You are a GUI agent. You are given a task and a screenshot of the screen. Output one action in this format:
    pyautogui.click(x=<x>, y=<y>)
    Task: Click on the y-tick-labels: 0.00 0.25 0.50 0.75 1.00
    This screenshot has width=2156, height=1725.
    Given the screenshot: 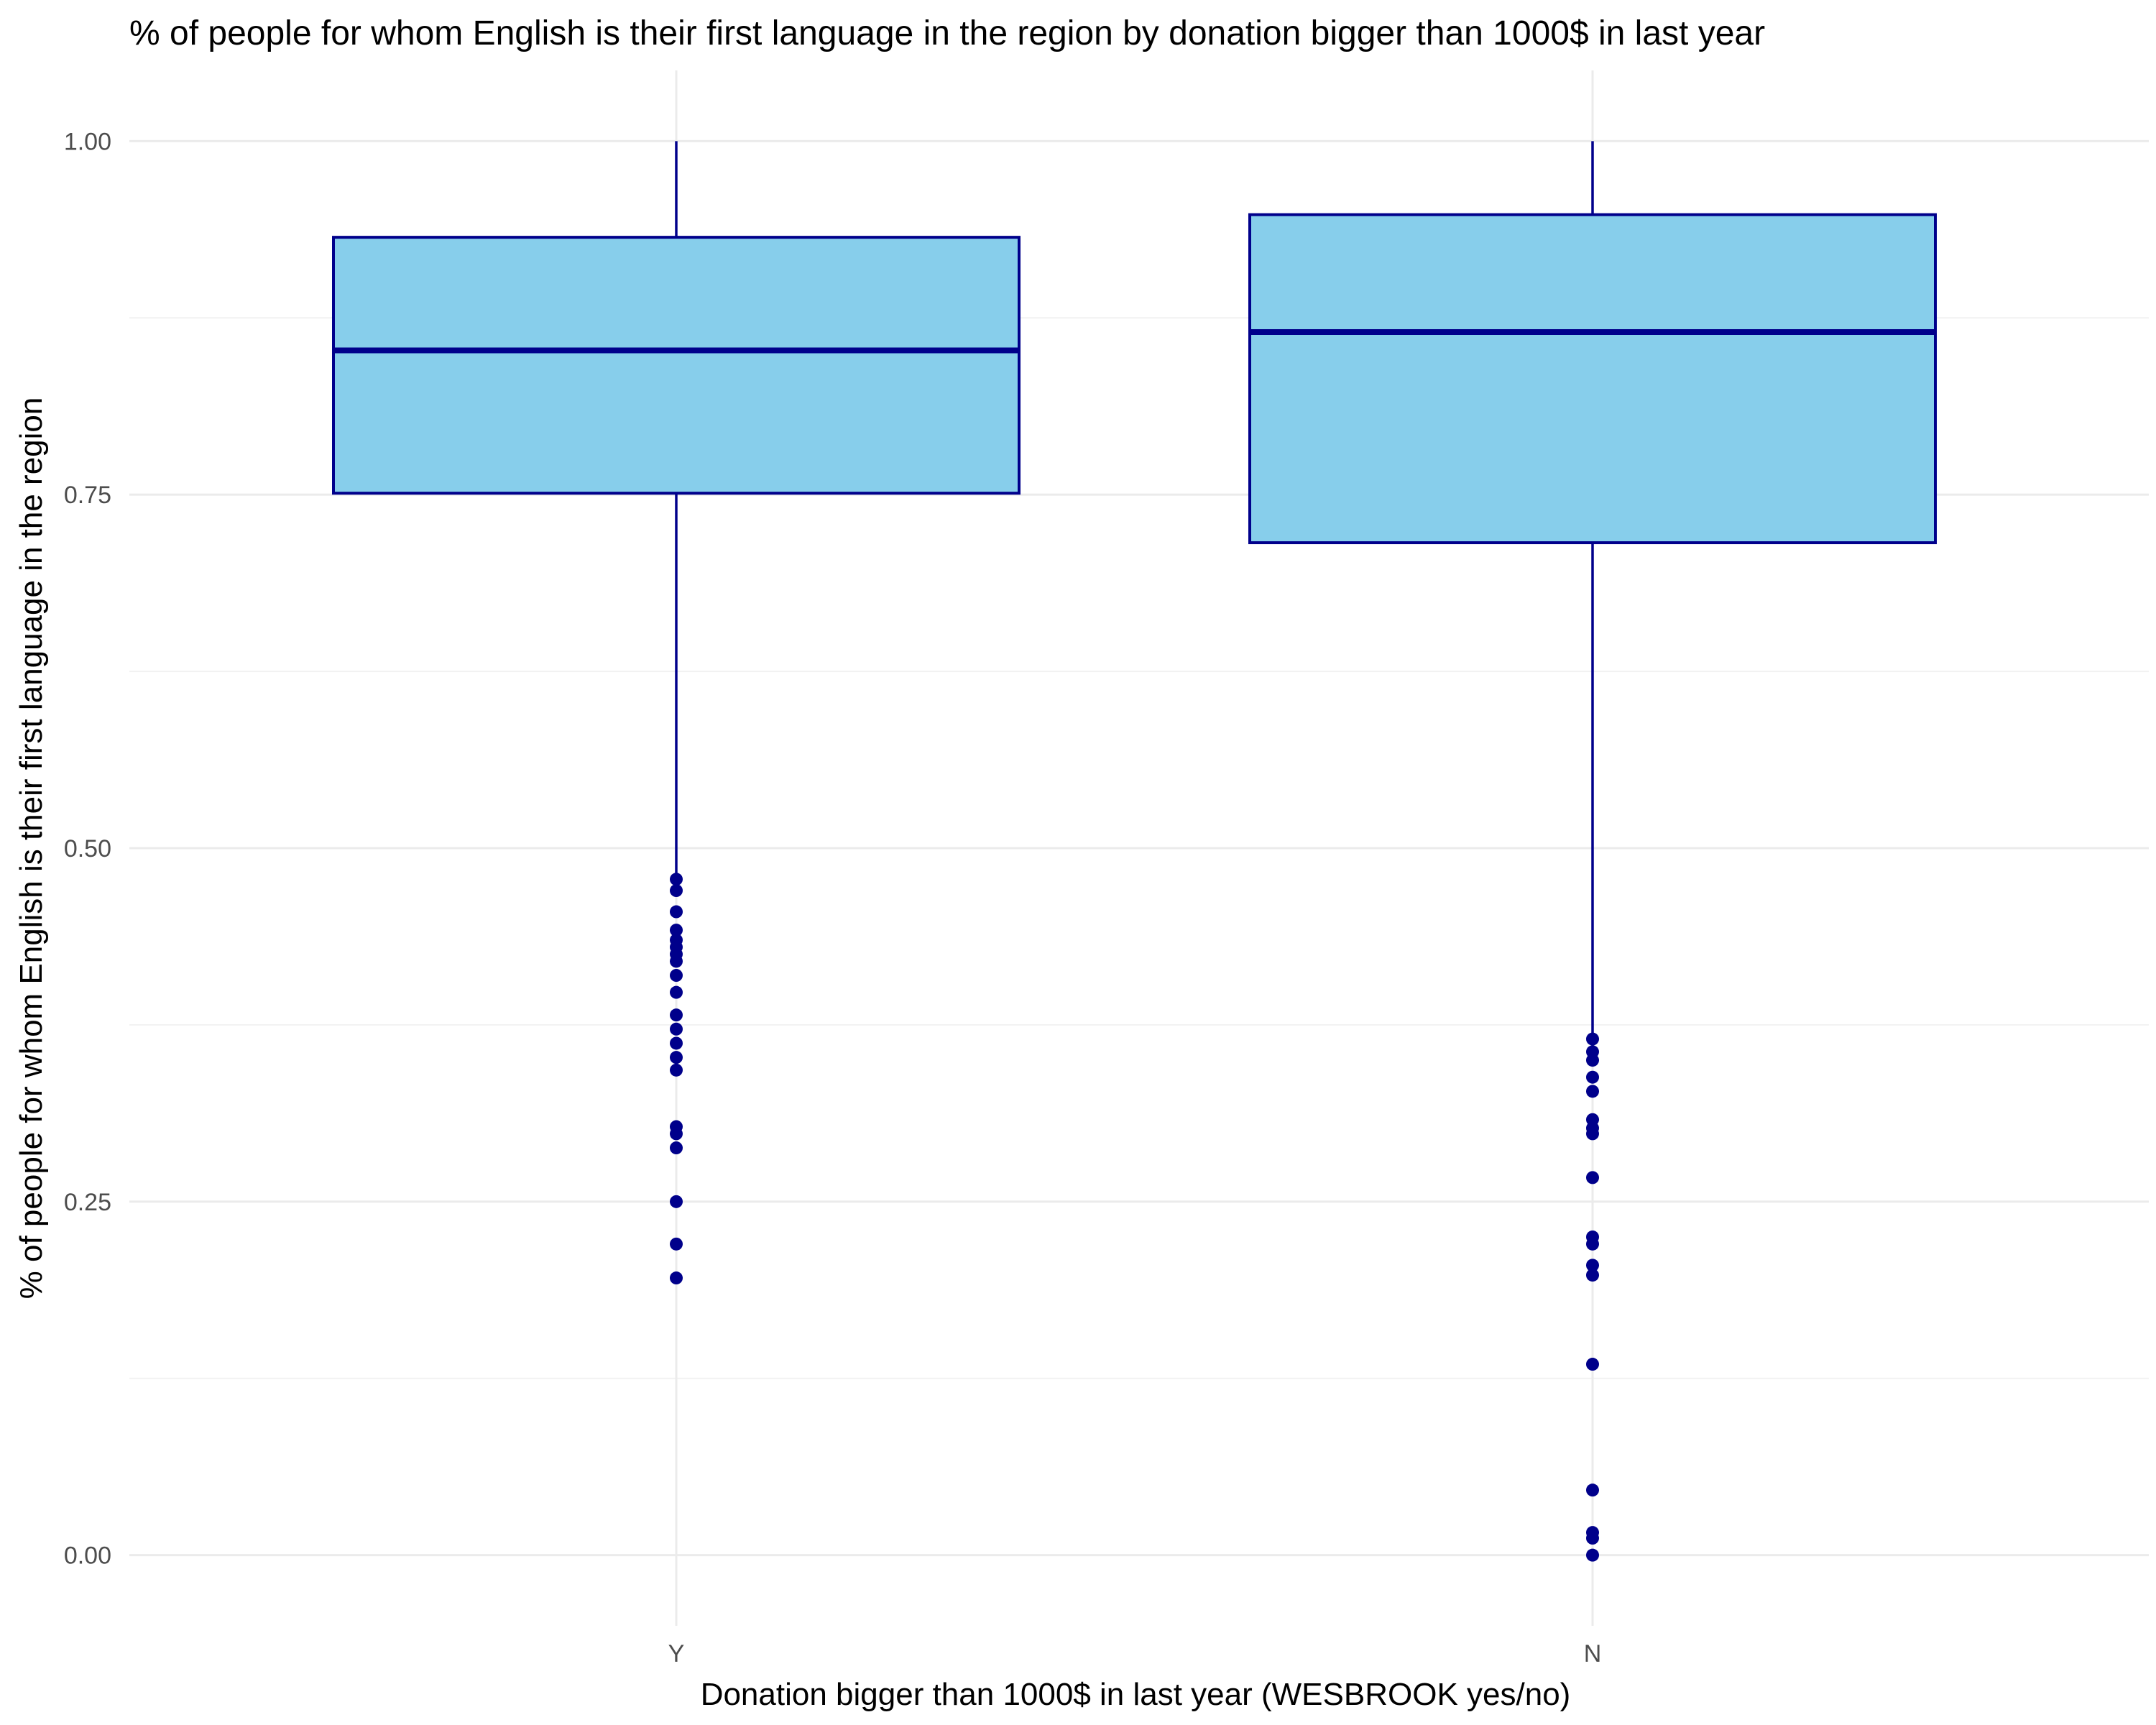 What is the action you would take?
    pyautogui.click(x=87, y=848)
    